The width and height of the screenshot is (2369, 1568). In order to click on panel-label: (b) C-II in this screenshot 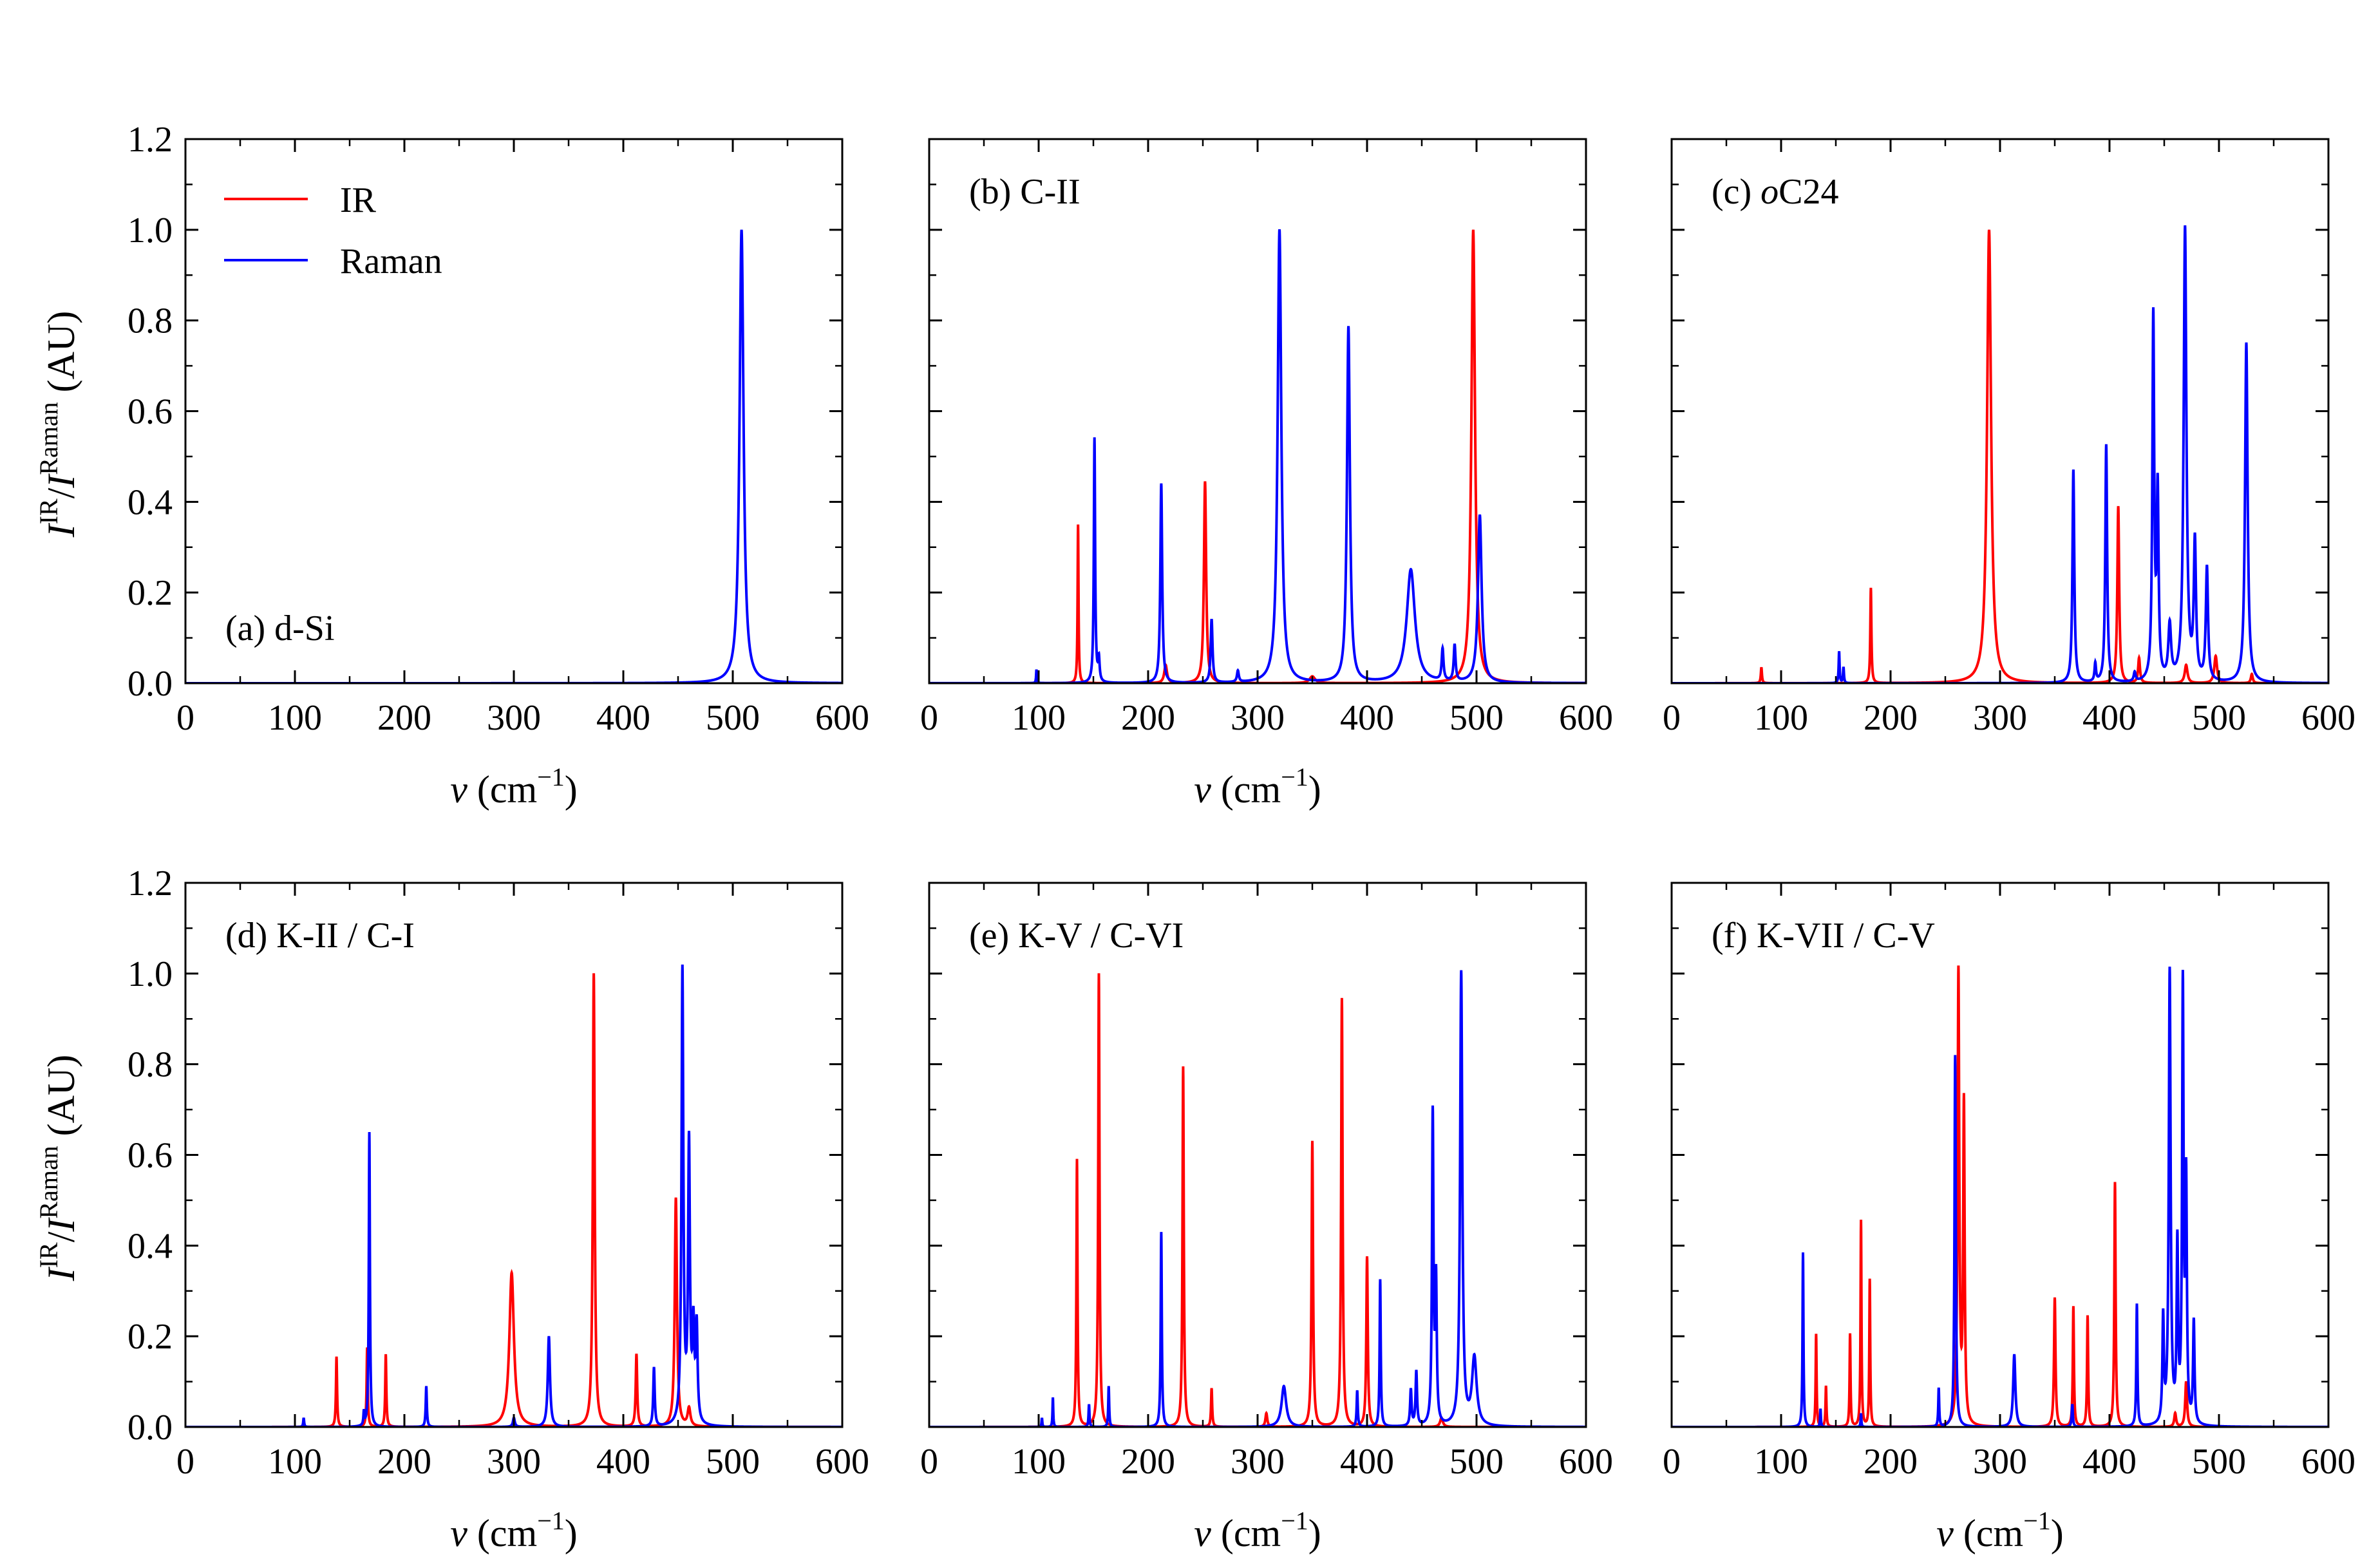, I will do `click(1025, 192)`.